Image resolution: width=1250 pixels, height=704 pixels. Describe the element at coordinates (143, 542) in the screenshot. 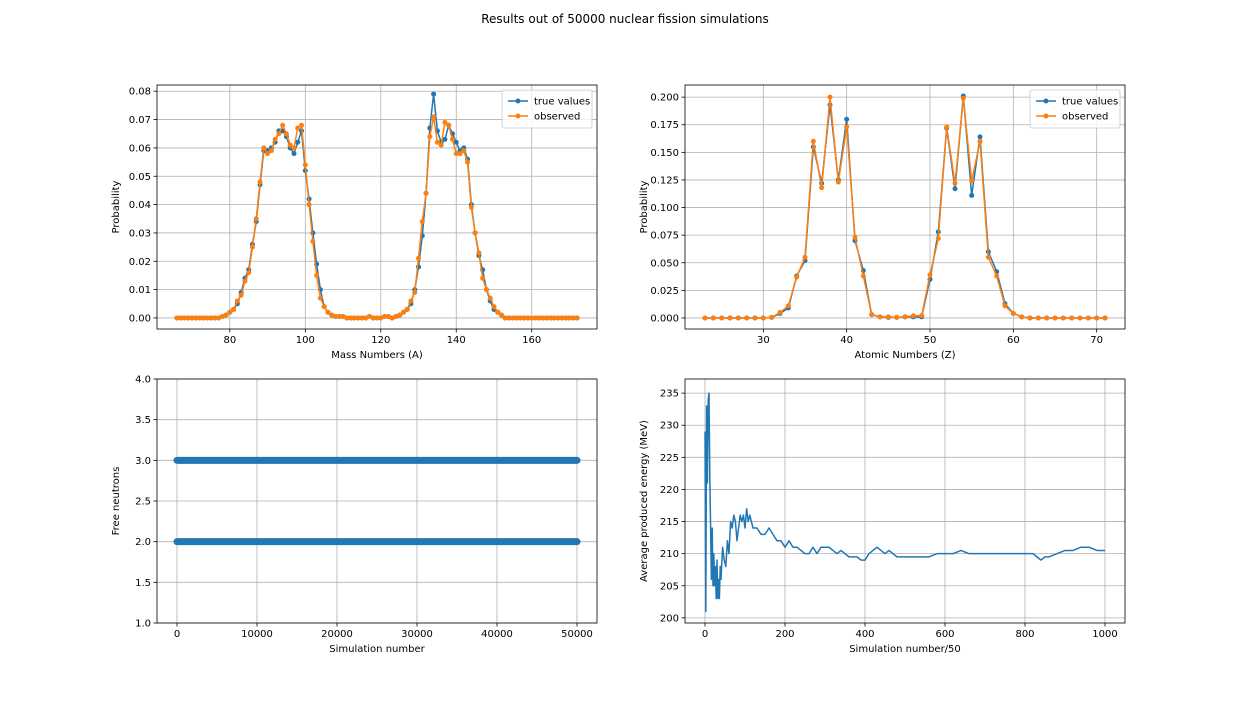

I see `y-tick-label: 2.0` at that location.